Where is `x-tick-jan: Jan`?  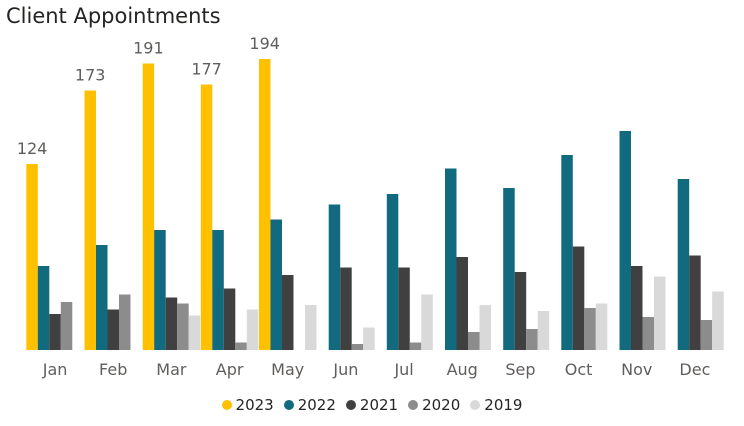 x-tick-jan: Jan is located at coordinates (55, 369).